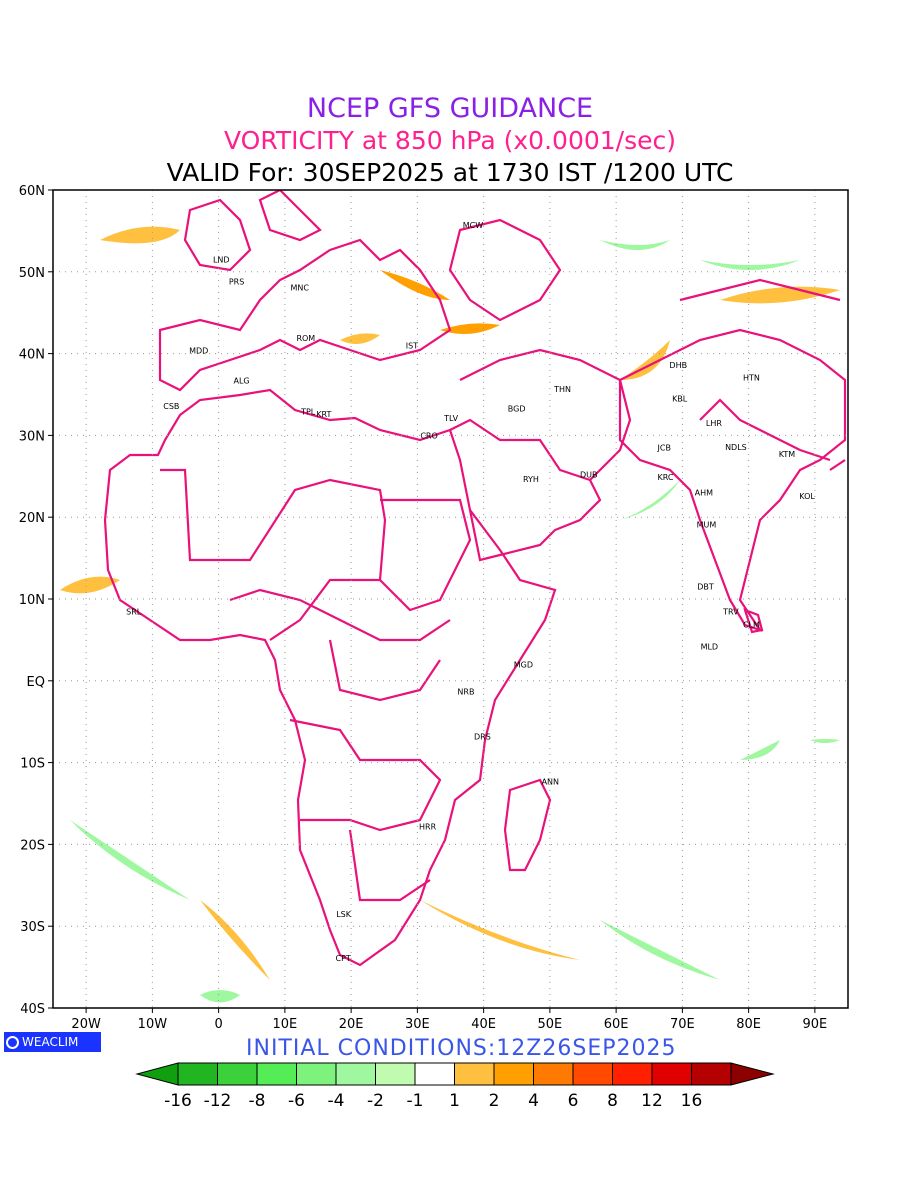 This screenshot has width=900, height=1200. Describe the element at coordinates (736, 447) in the screenshot. I see `city-label: NDLS` at that location.